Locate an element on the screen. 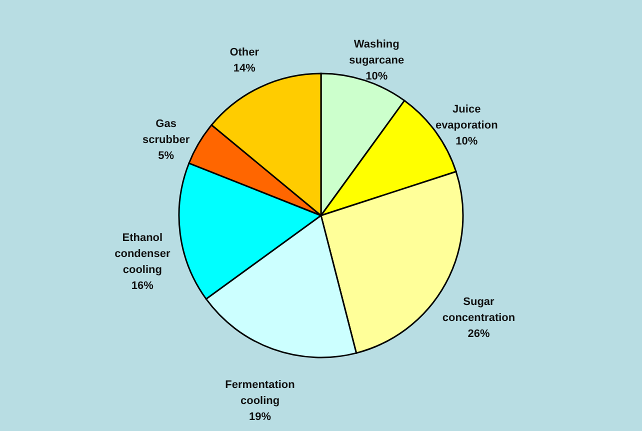 The width and height of the screenshot is (642, 431). slice-label: Juice evaporation is located at coordinates (466, 118).